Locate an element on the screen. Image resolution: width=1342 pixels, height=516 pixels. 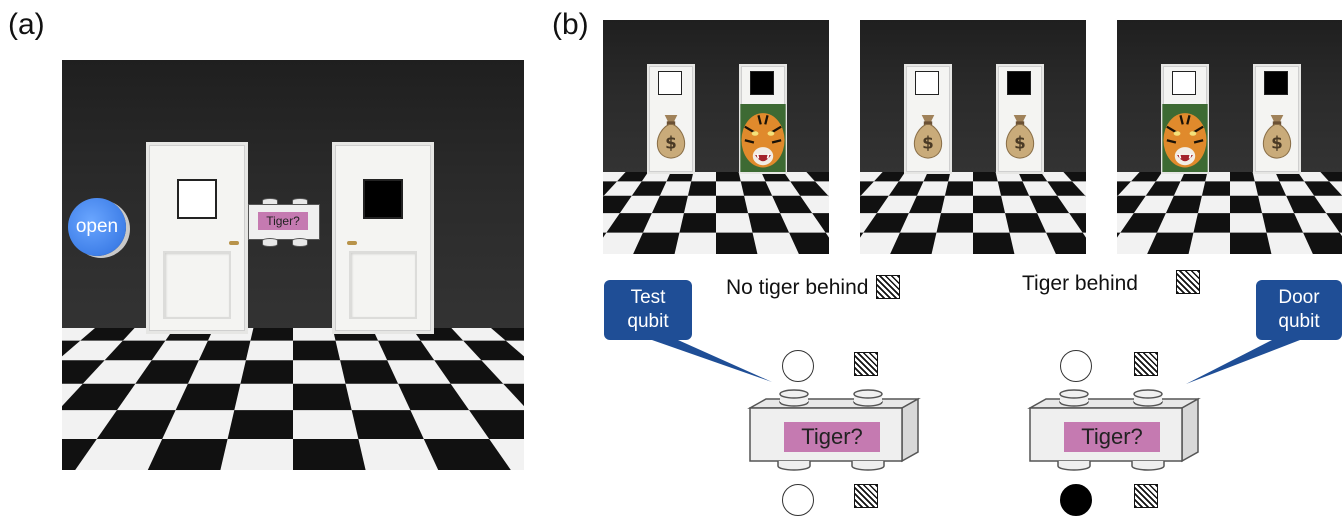
open-button-label: open is located at coordinates (97, 226).